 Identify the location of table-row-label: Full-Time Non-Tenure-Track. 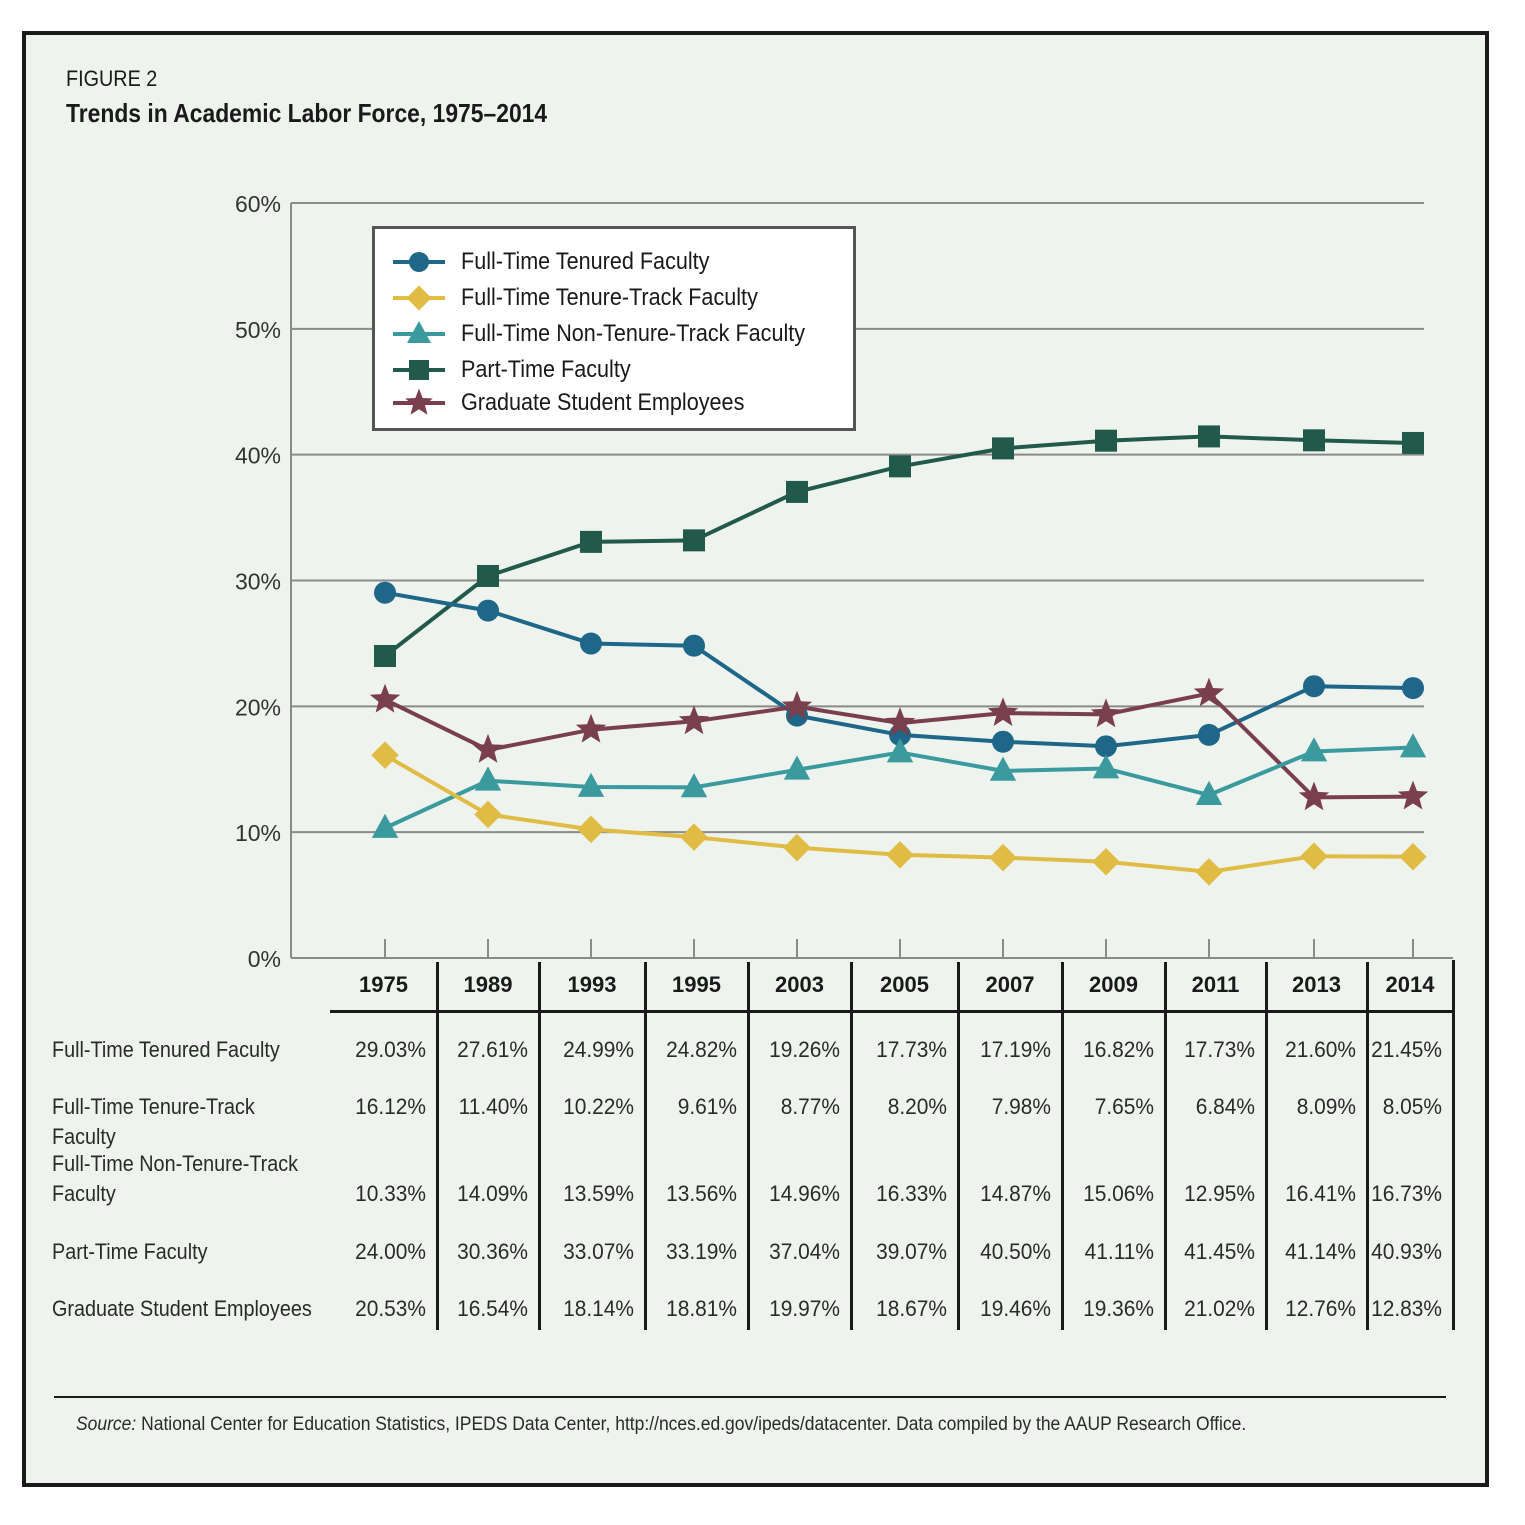
(175, 1163).